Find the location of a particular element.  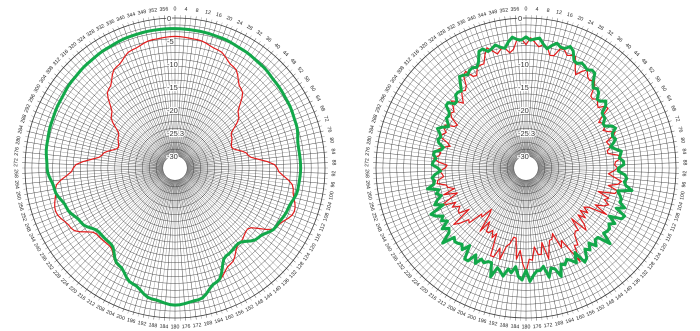

angle-tick-label: 340 is located at coordinates (472, 19).